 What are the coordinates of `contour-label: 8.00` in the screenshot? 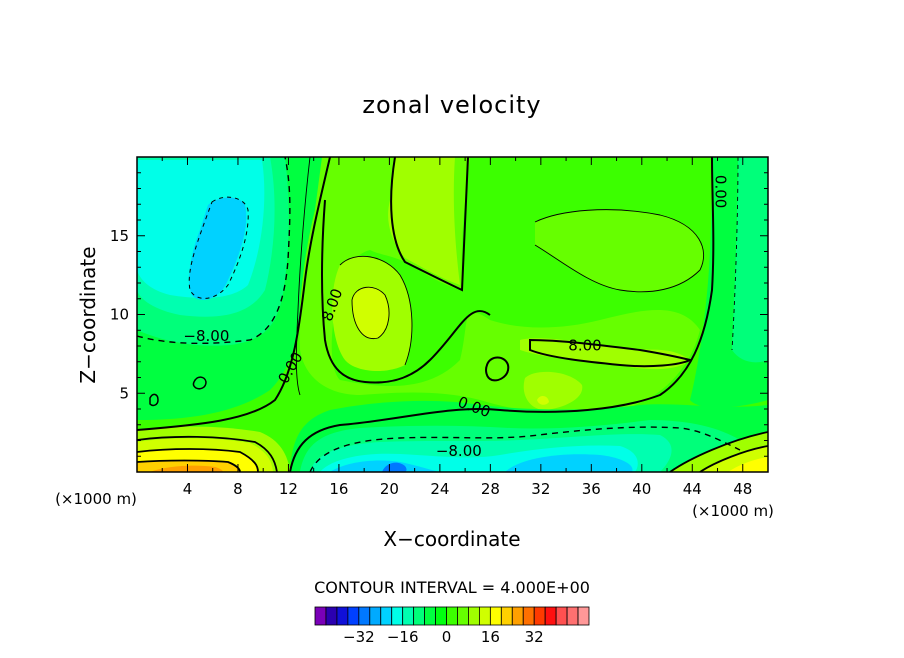 It's located at (584, 346).